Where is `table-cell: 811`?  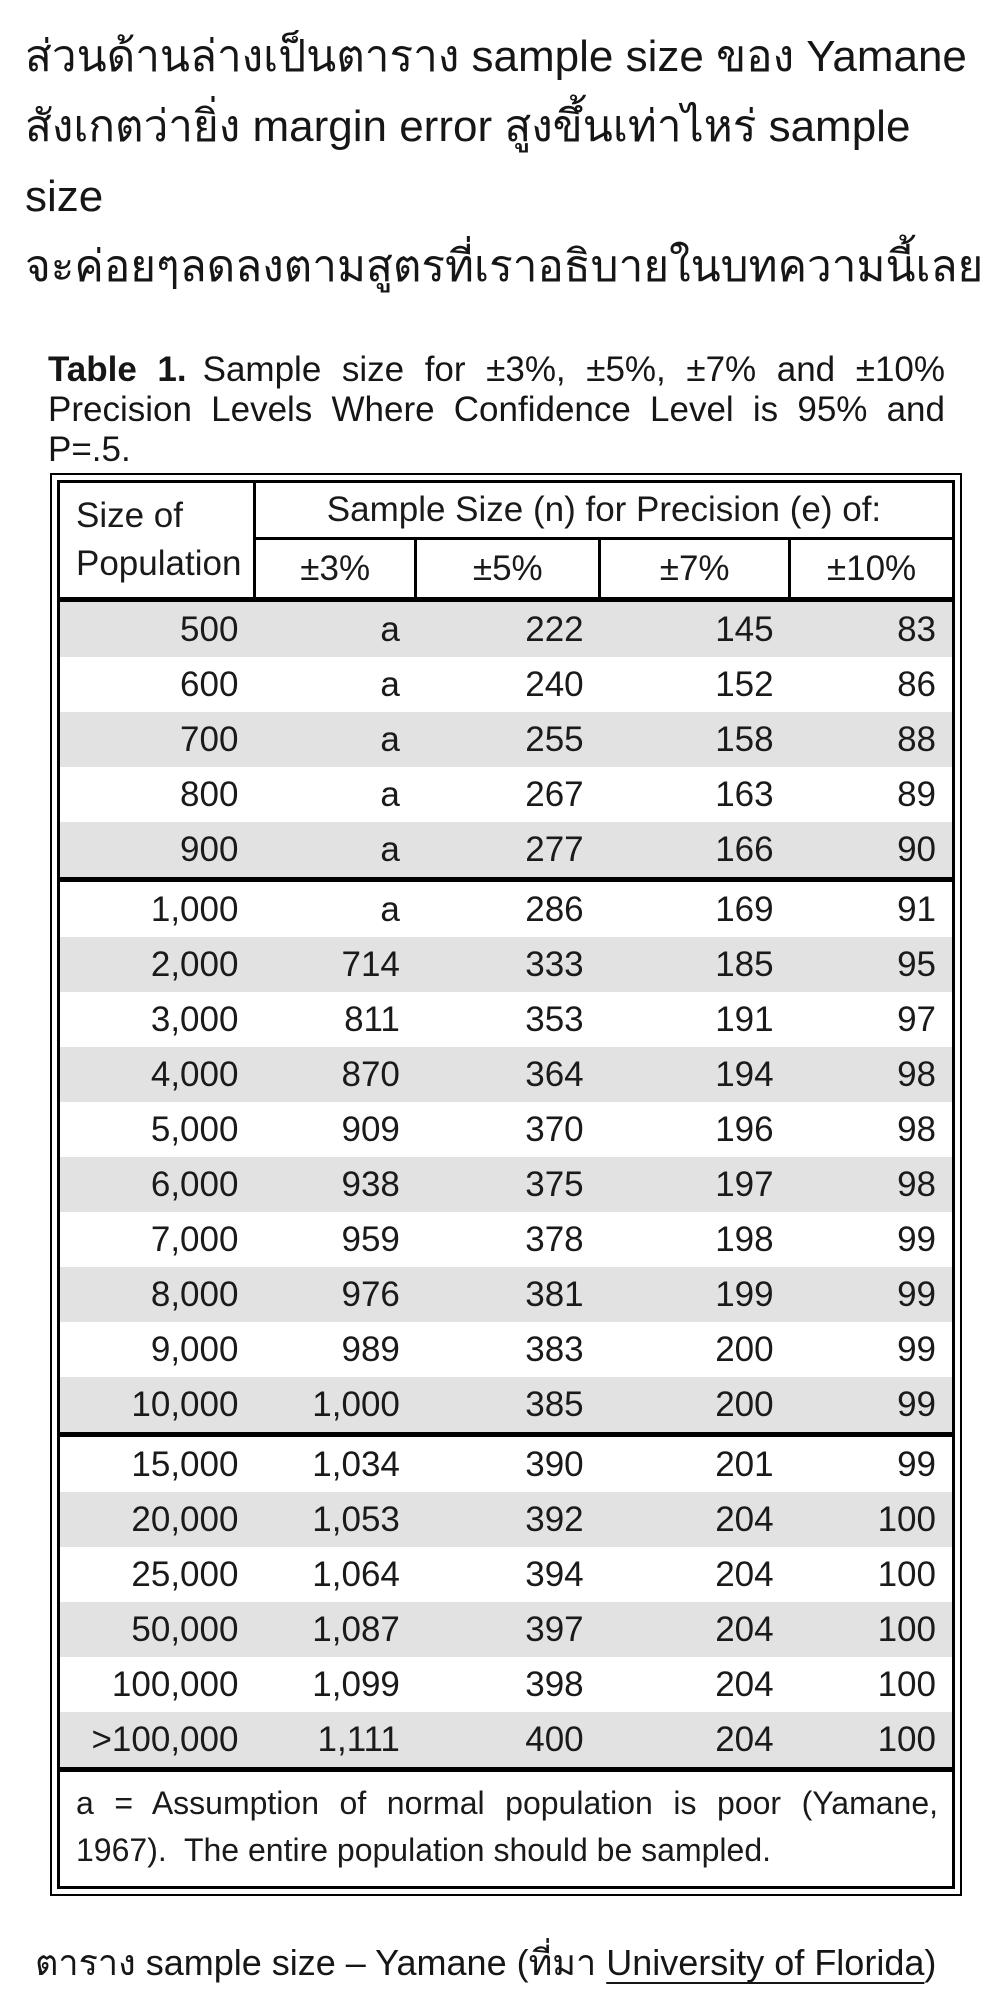 table-cell: 811 is located at coordinates (335, 1019).